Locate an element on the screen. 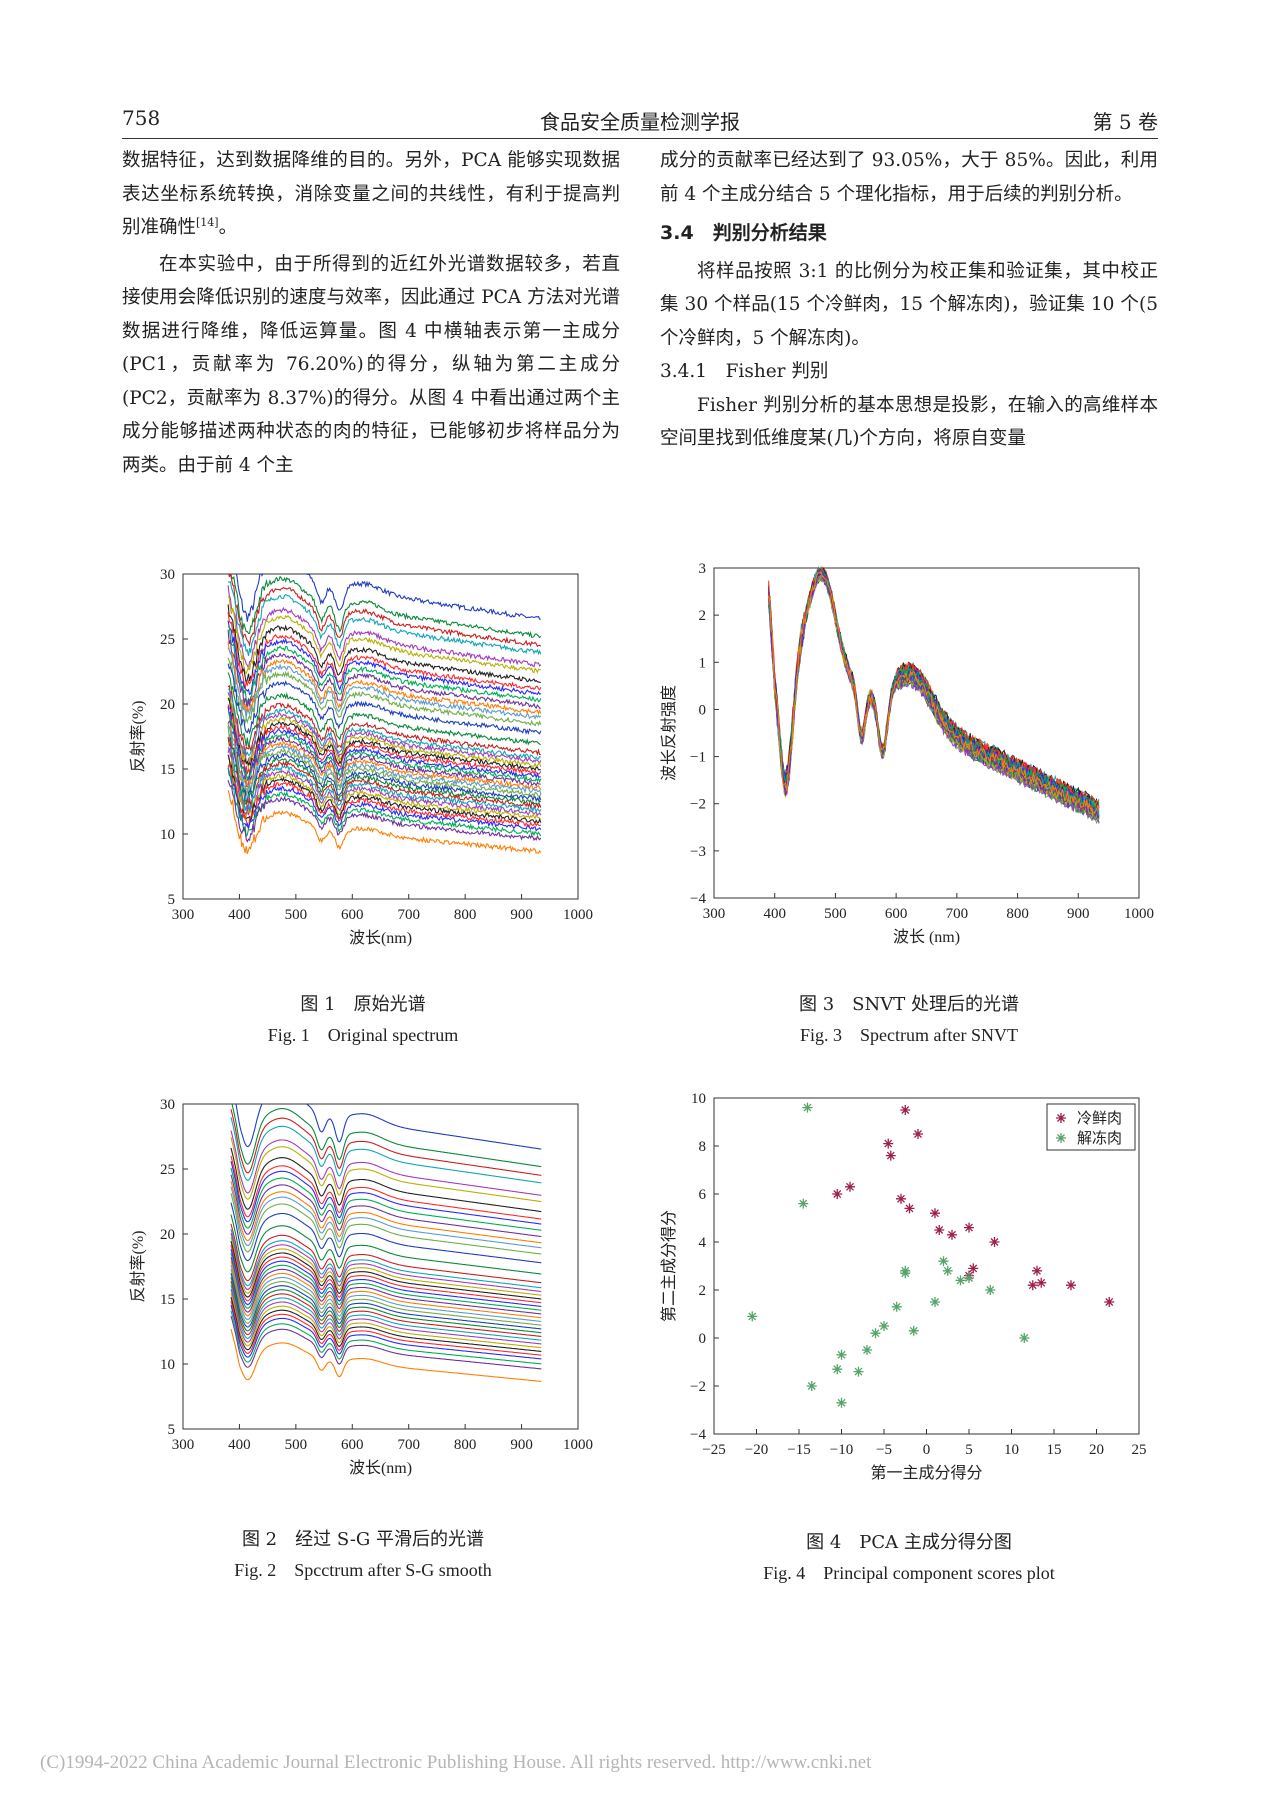  y-tick-label: 0 is located at coordinates (703, 710).